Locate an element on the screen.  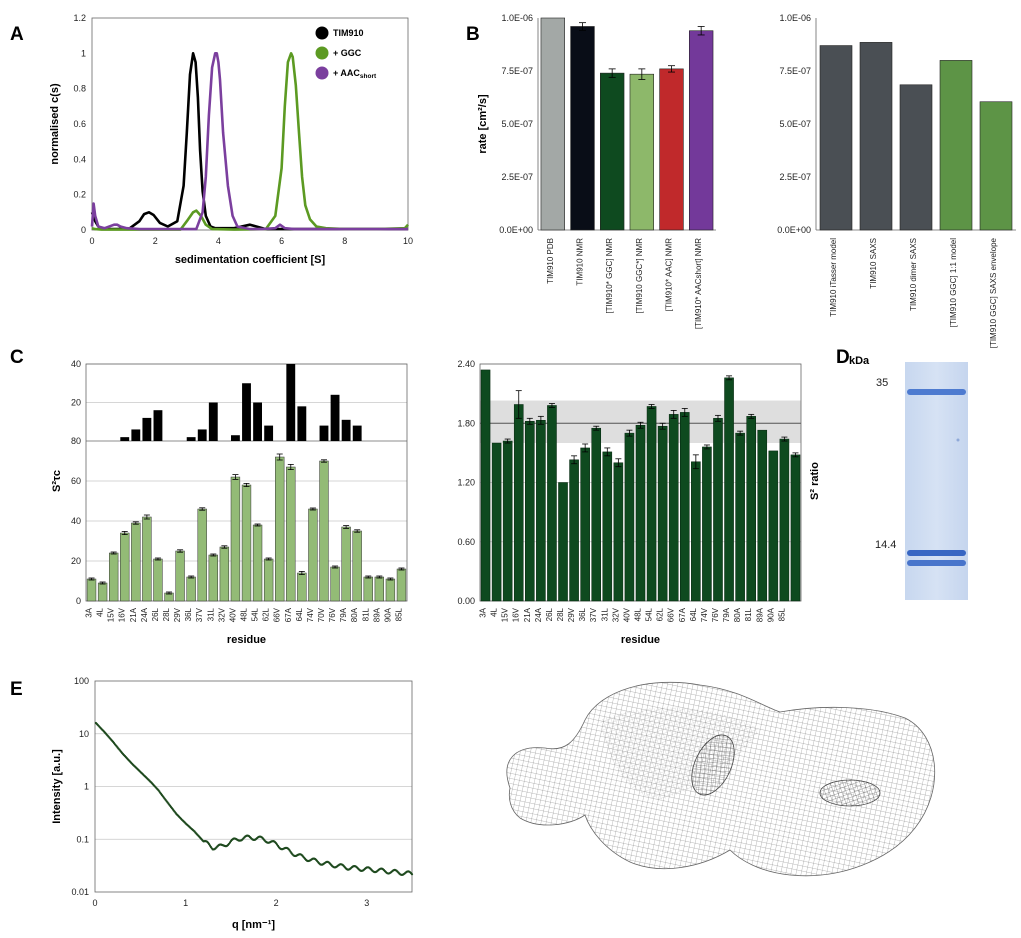
gel-band-14b is located at coordinates (936, 563).